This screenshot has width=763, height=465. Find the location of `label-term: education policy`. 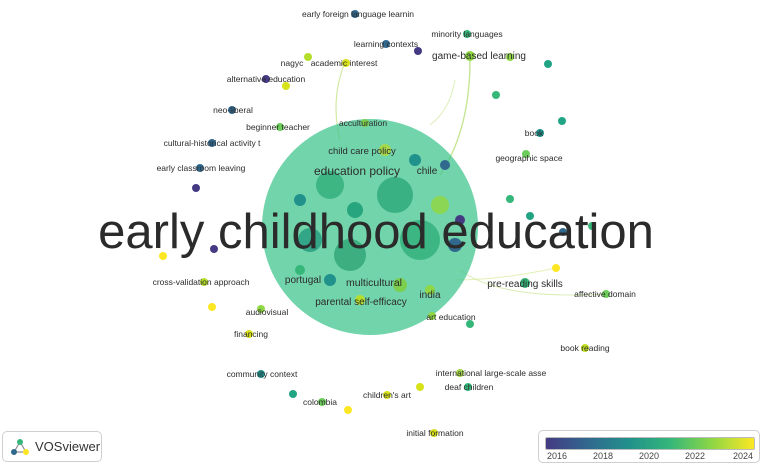

label-term: education policy is located at coordinates (357, 171).